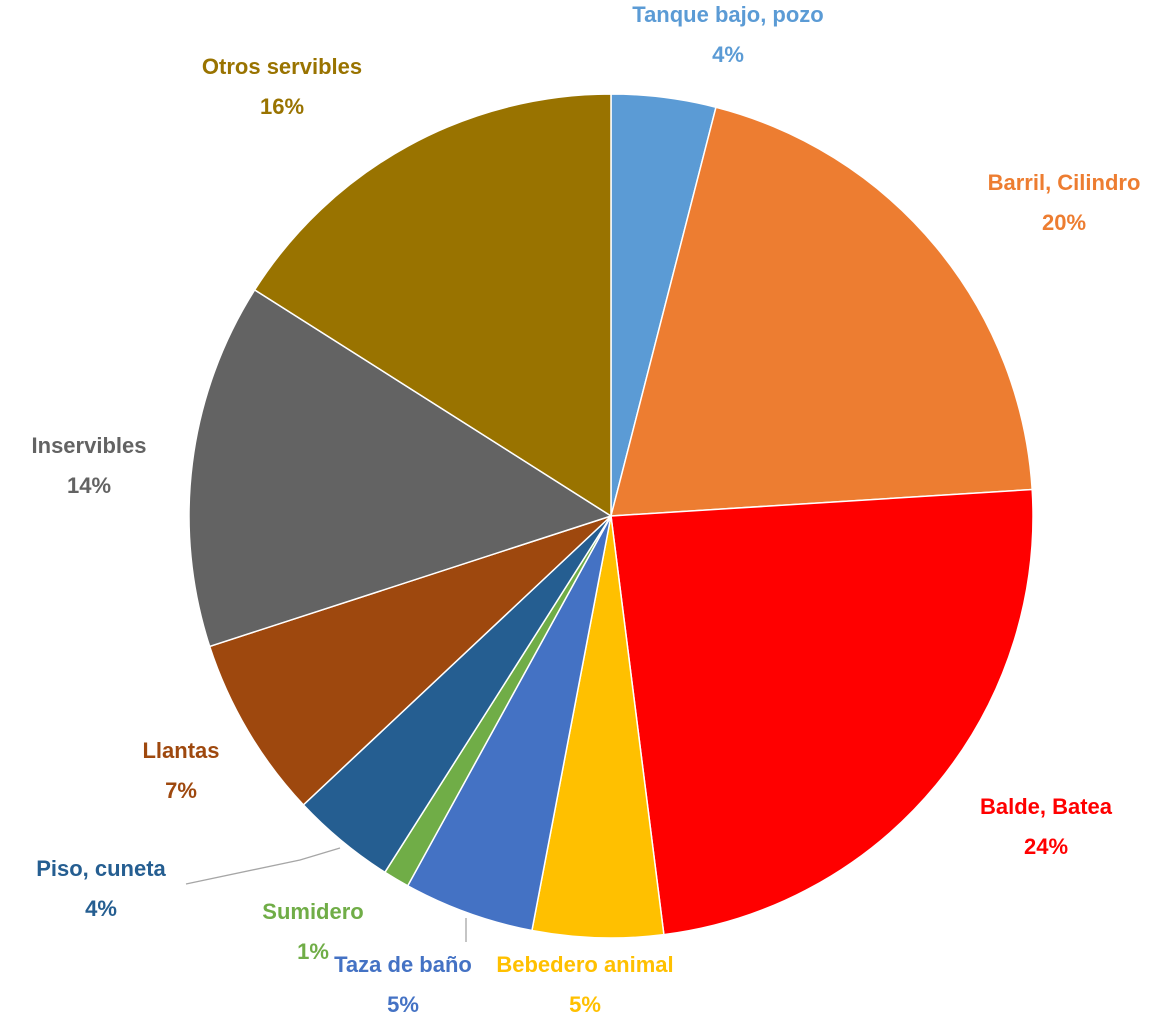 This screenshot has height=1023, width=1162. I want to click on data-label-inservibles: Inservibles 14%, so click(89, 465).